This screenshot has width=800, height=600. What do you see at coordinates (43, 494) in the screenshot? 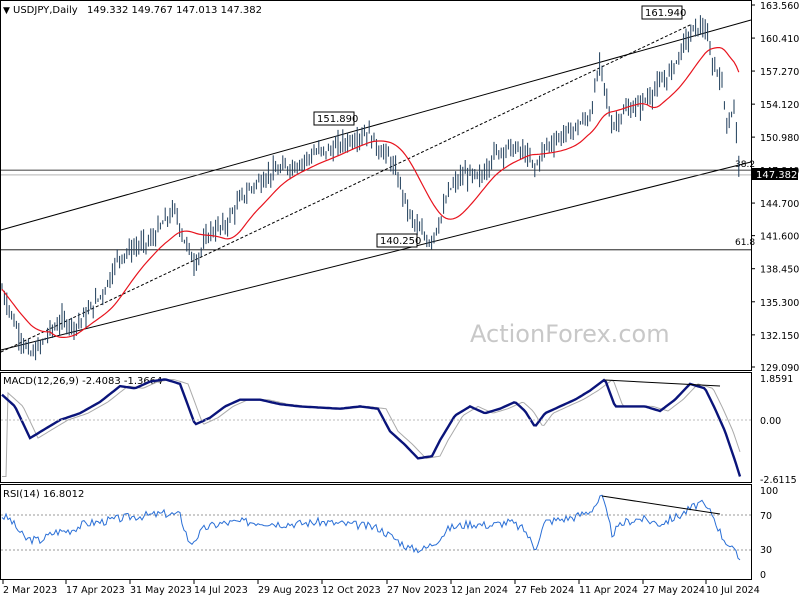
I see `rsi-label: RSI(14) 16.8012` at bounding box center [43, 494].